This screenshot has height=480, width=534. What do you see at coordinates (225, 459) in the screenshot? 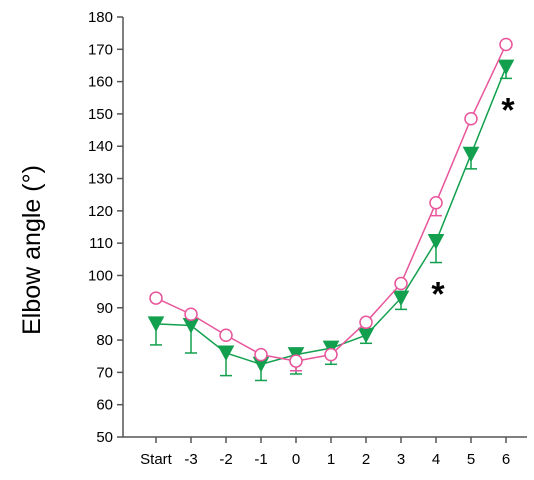
I see `x-tick-label-2: -2` at bounding box center [225, 459].